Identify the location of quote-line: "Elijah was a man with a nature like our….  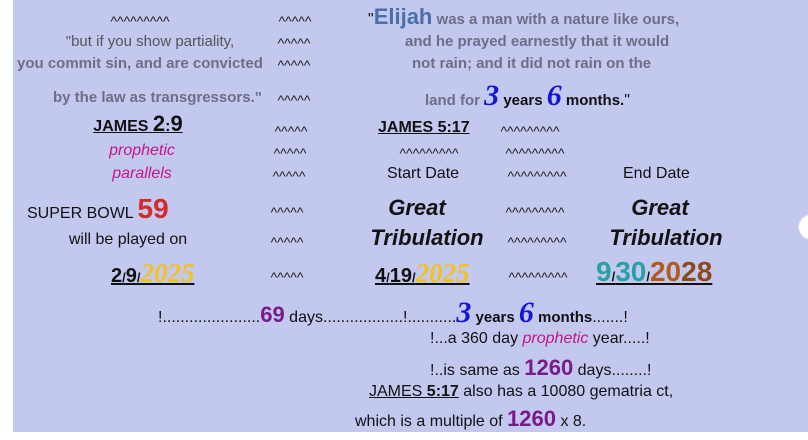
(523, 18).